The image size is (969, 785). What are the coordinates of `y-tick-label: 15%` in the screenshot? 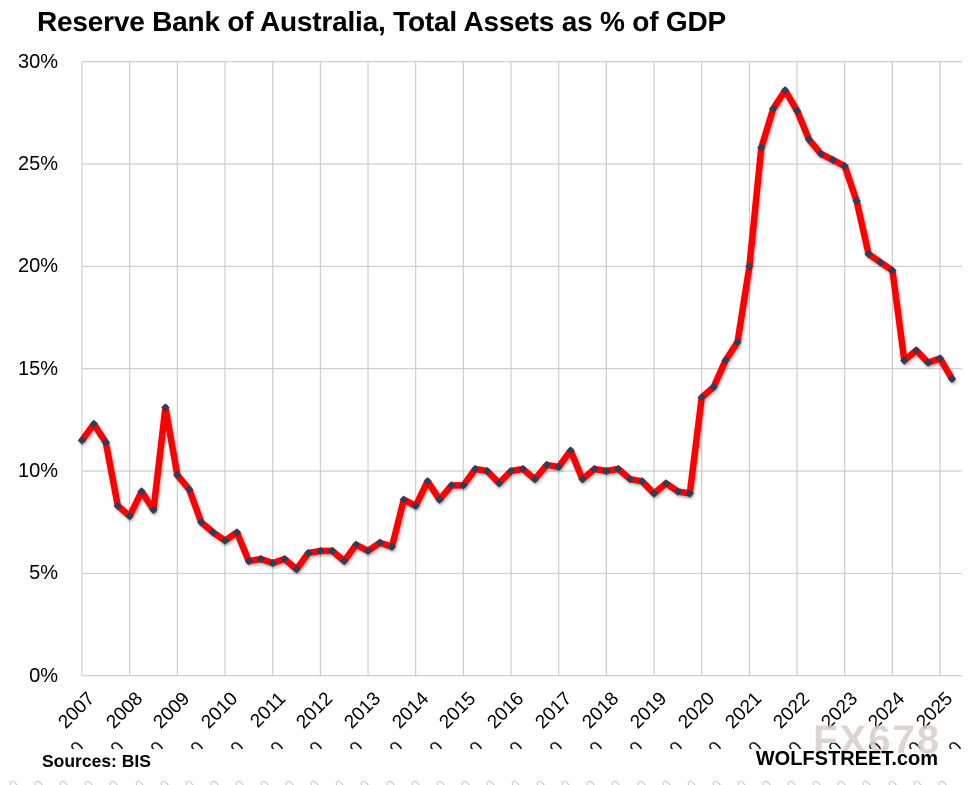 It's located at (37, 368).